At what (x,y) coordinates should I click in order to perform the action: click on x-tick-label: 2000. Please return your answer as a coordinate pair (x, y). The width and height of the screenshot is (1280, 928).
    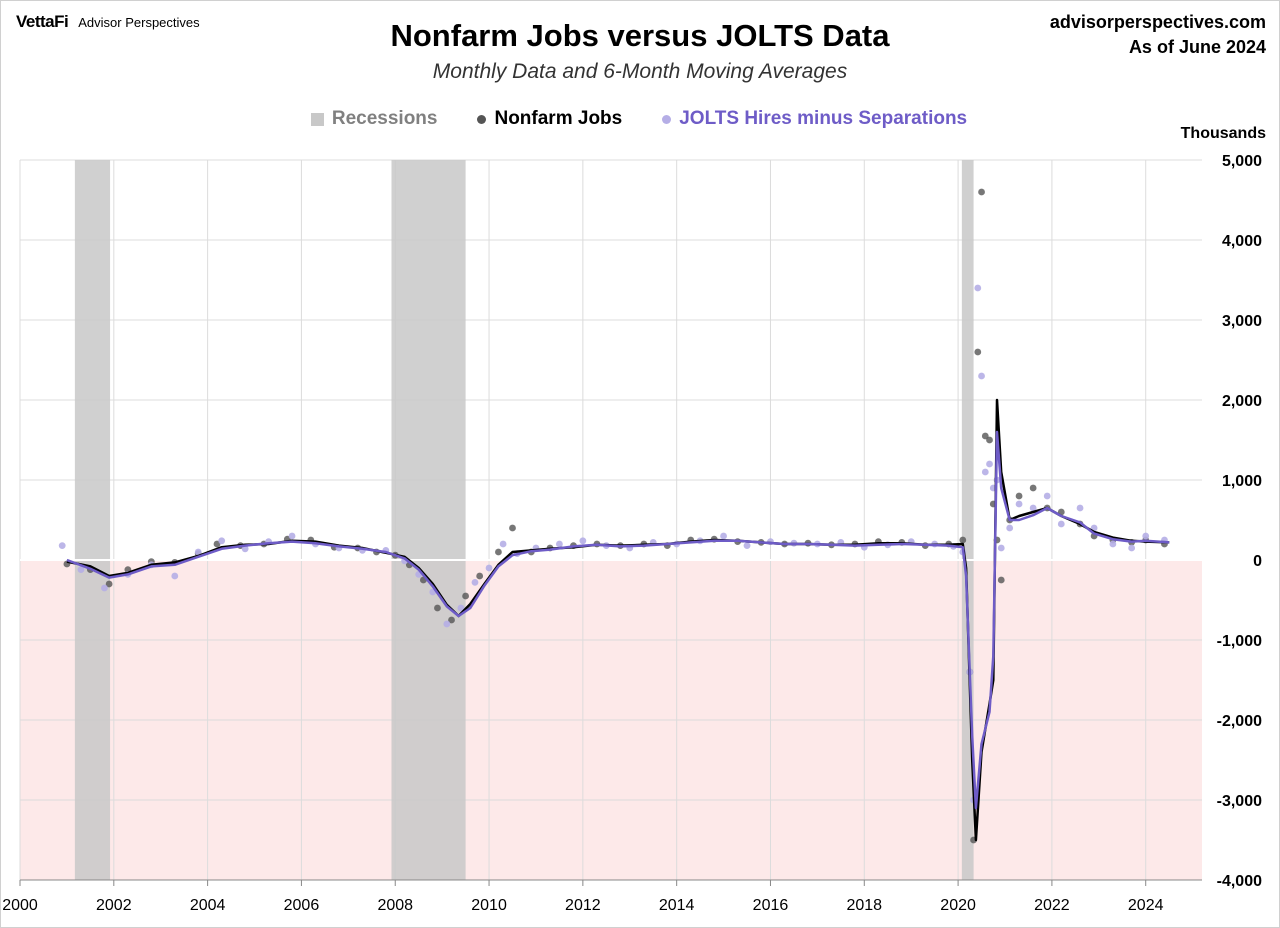
    Looking at the image, I should click on (20, 905).